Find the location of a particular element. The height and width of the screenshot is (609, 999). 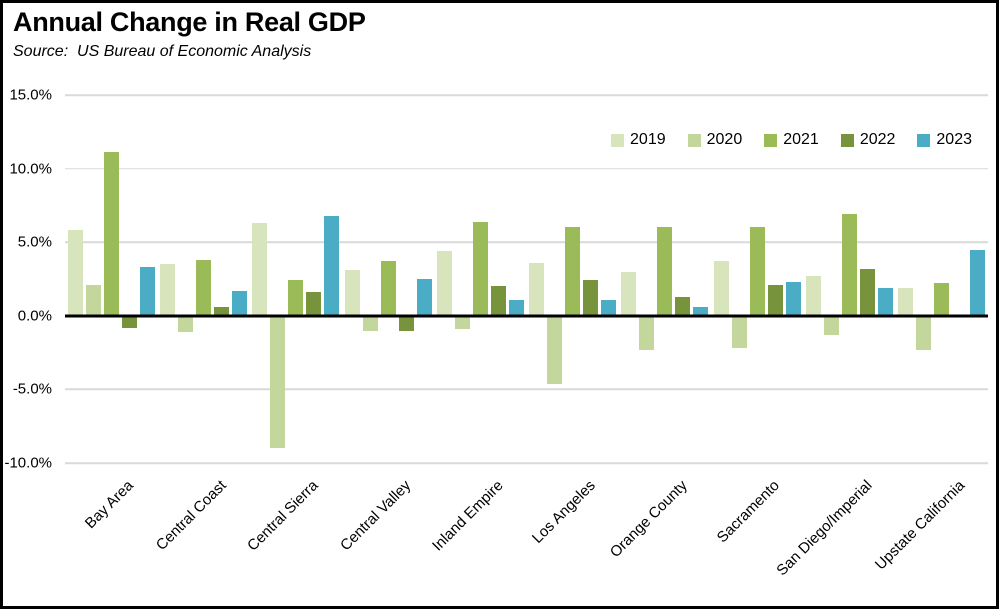

x-axis-label: Los Angeles is located at coordinates (563, 512).